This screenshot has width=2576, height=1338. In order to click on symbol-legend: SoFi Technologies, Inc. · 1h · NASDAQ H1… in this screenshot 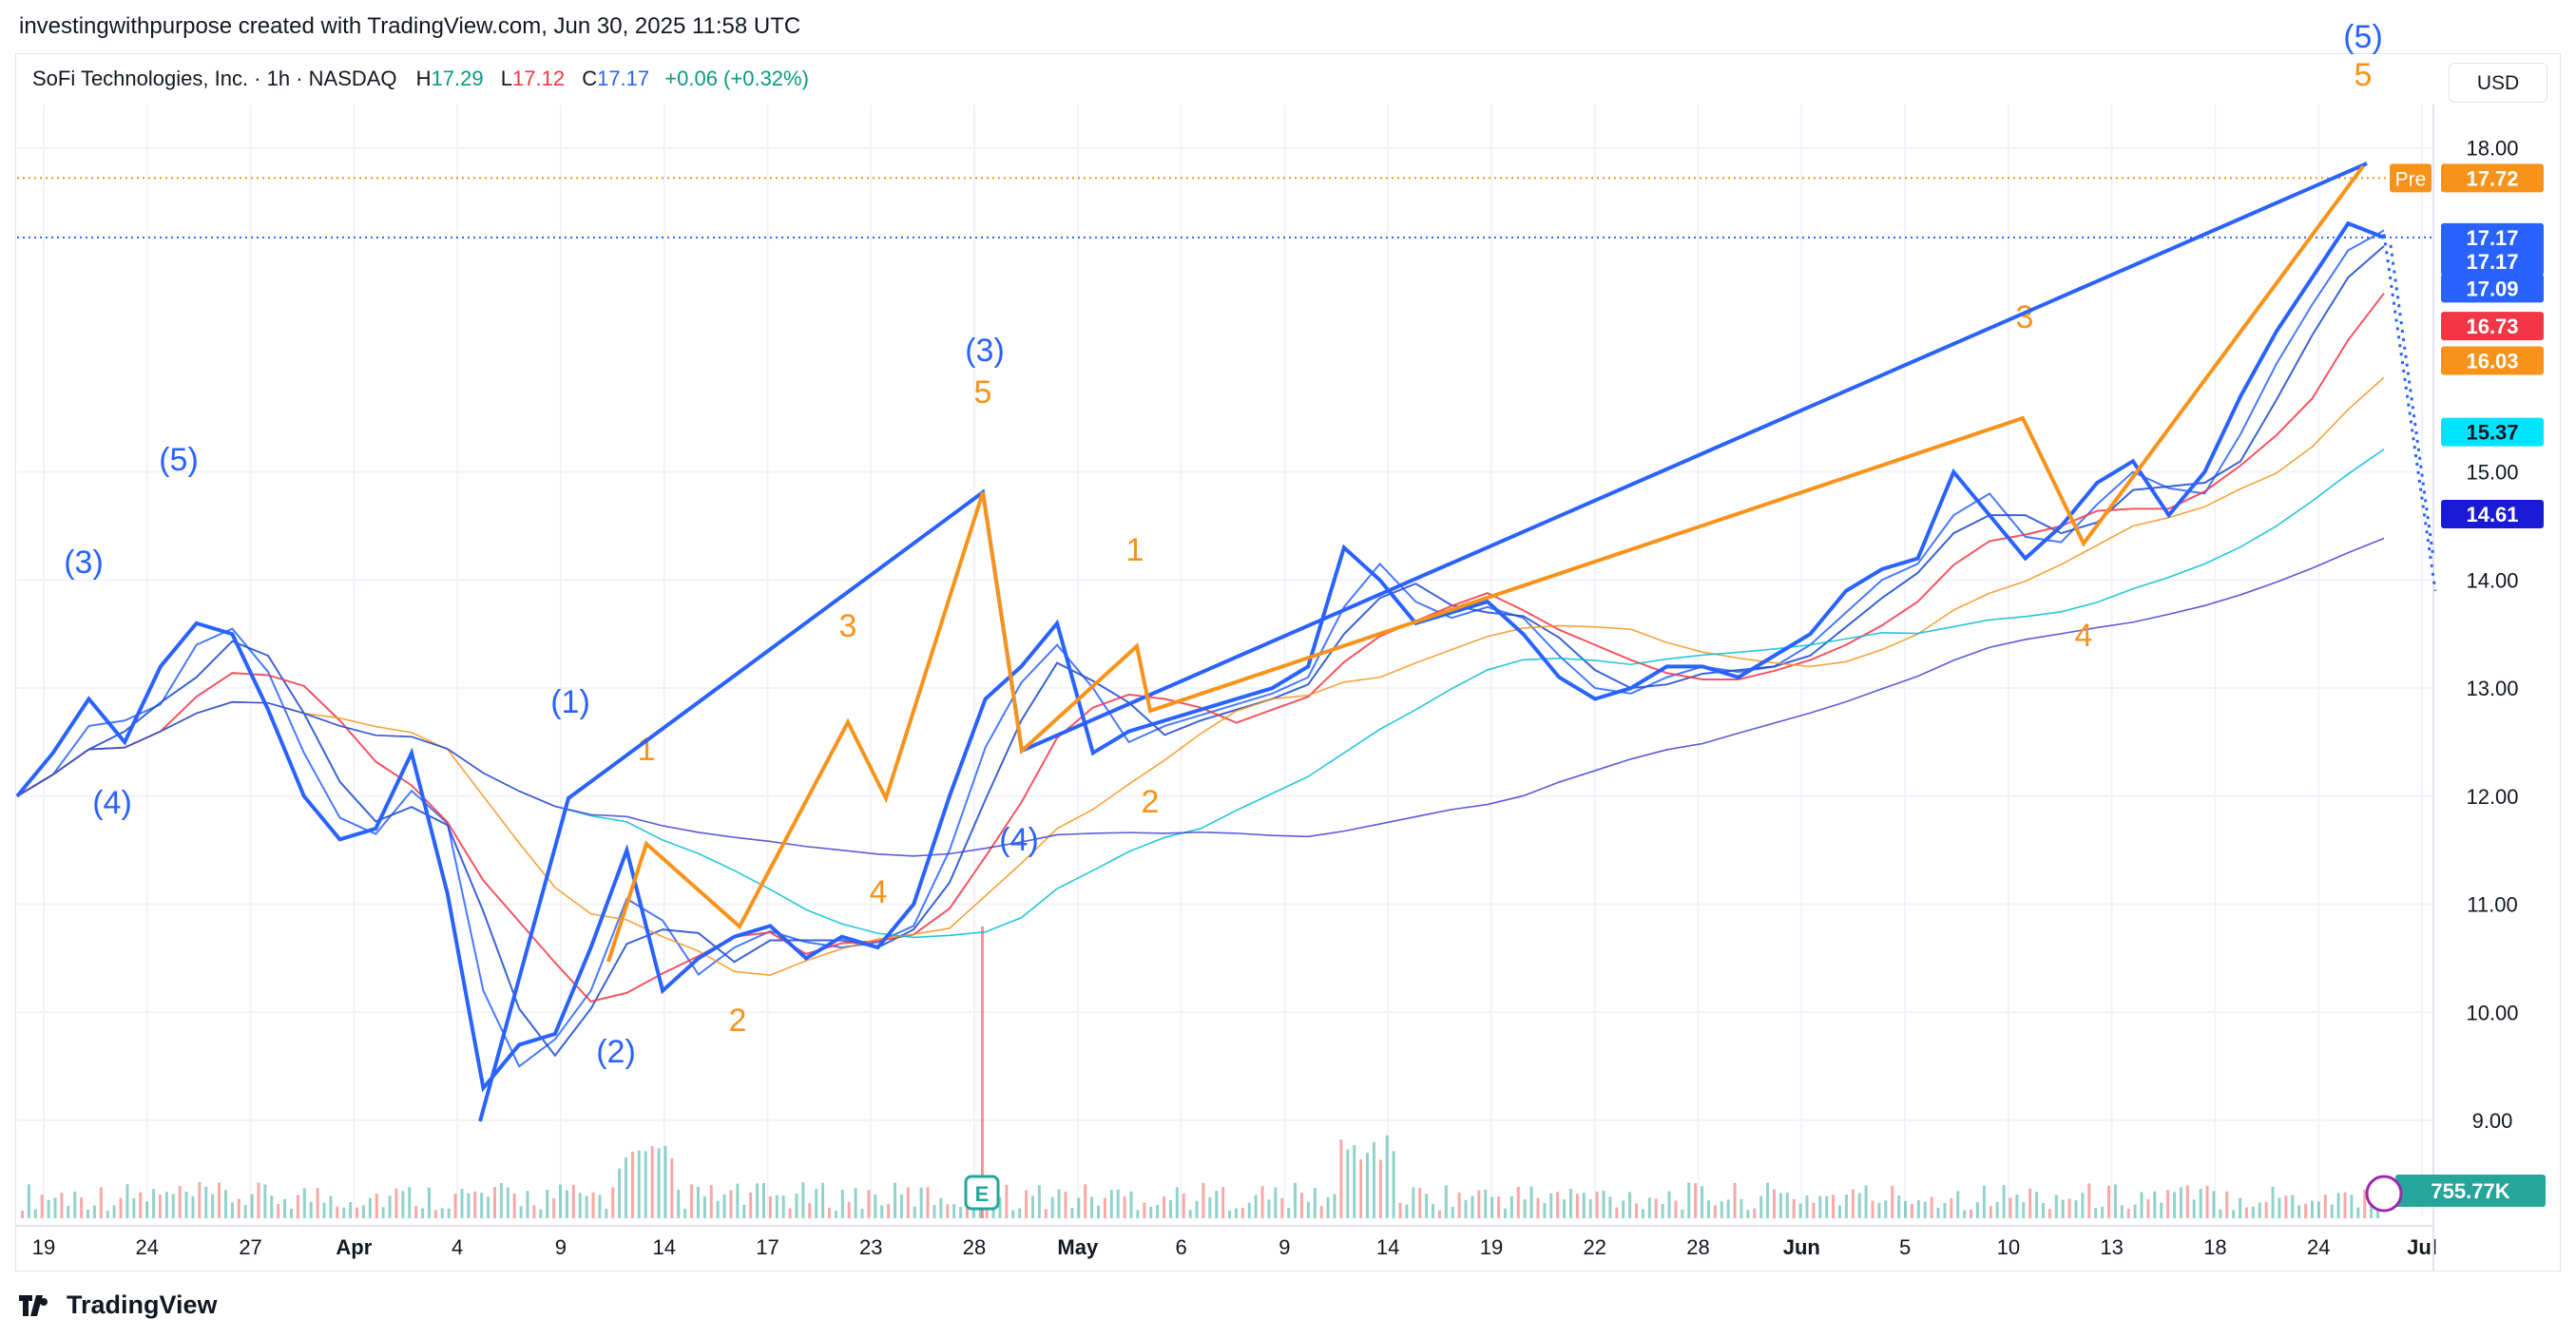, I will do `click(420, 79)`.